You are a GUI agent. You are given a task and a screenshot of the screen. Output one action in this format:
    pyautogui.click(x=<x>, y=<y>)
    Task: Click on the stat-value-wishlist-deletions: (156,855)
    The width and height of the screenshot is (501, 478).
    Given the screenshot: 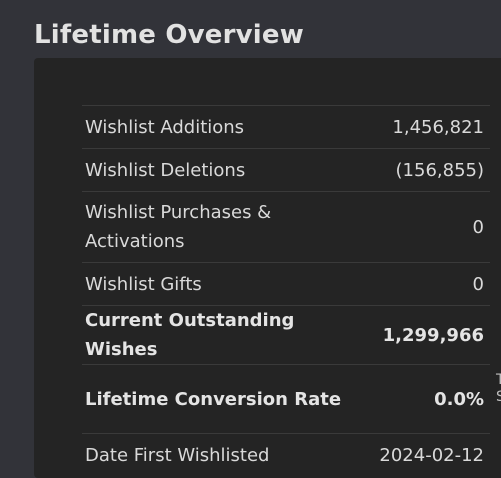 What is the action you would take?
    pyautogui.click(x=439, y=170)
    